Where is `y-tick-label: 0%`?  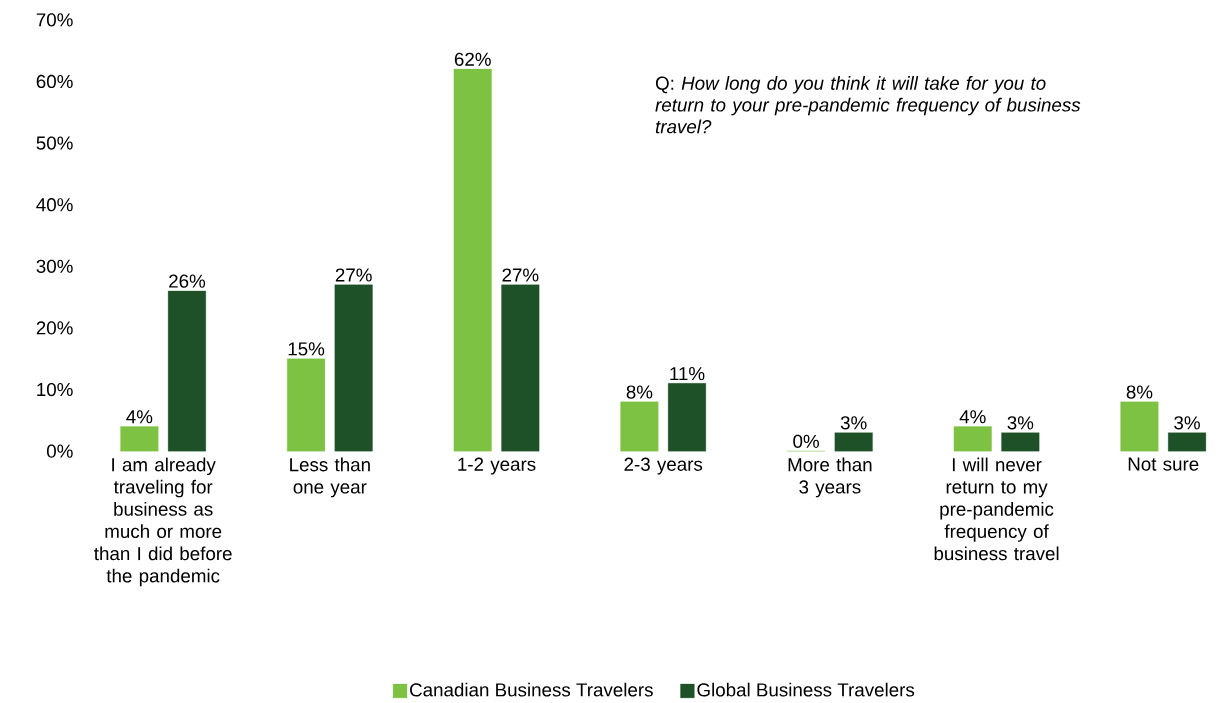 y-tick-label: 0% is located at coordinates (59, 451).